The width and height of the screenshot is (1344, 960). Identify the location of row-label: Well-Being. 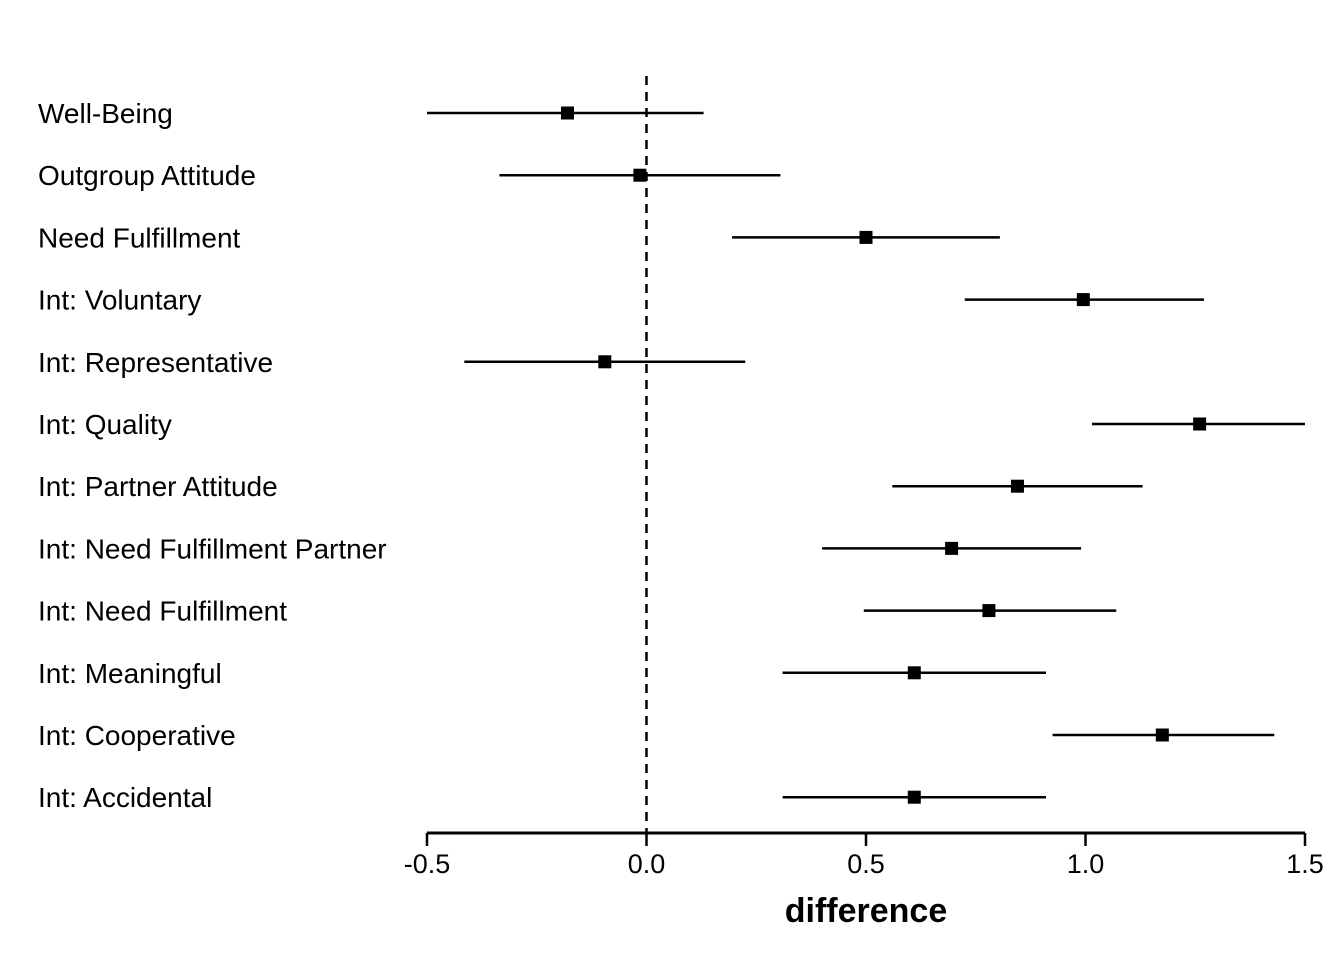
(105, 113).